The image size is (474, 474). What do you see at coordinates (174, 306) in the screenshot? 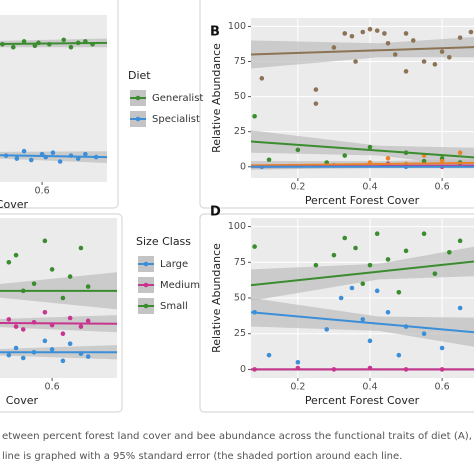
I see `legend-label: Small` at bounding box center [174, 306].